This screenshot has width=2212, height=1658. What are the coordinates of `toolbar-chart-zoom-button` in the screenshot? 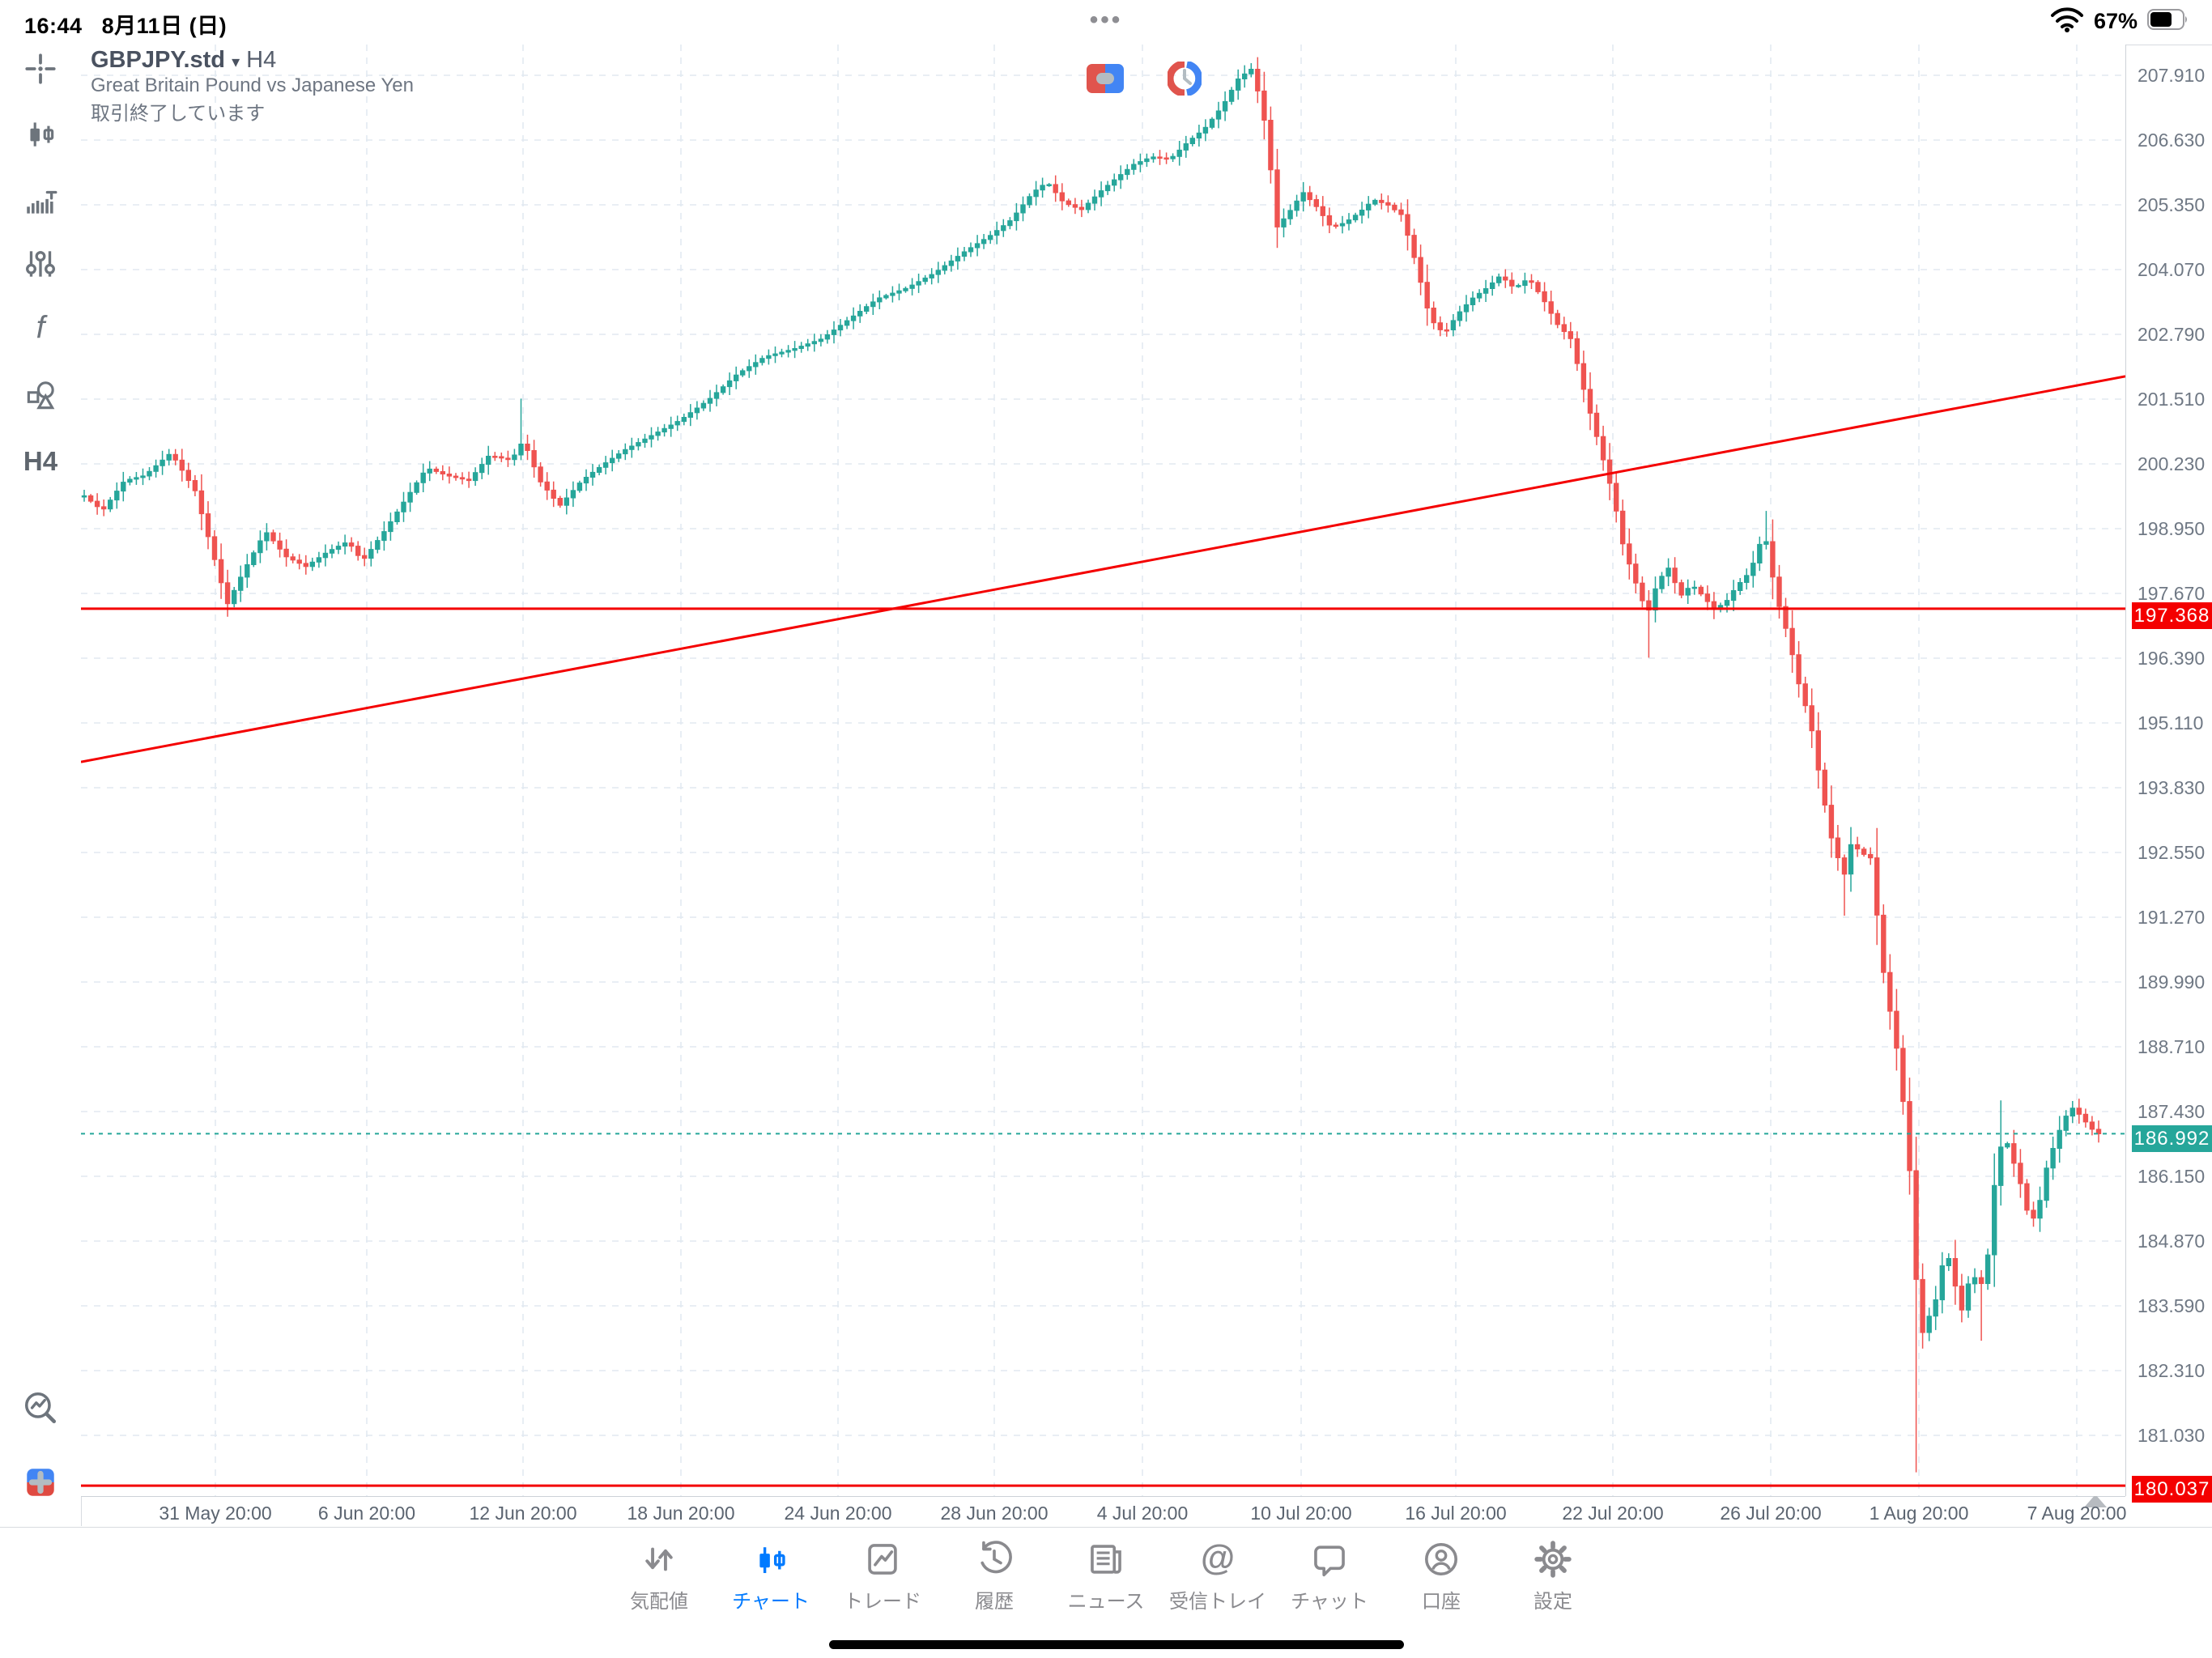 It's located at (41, 1409).